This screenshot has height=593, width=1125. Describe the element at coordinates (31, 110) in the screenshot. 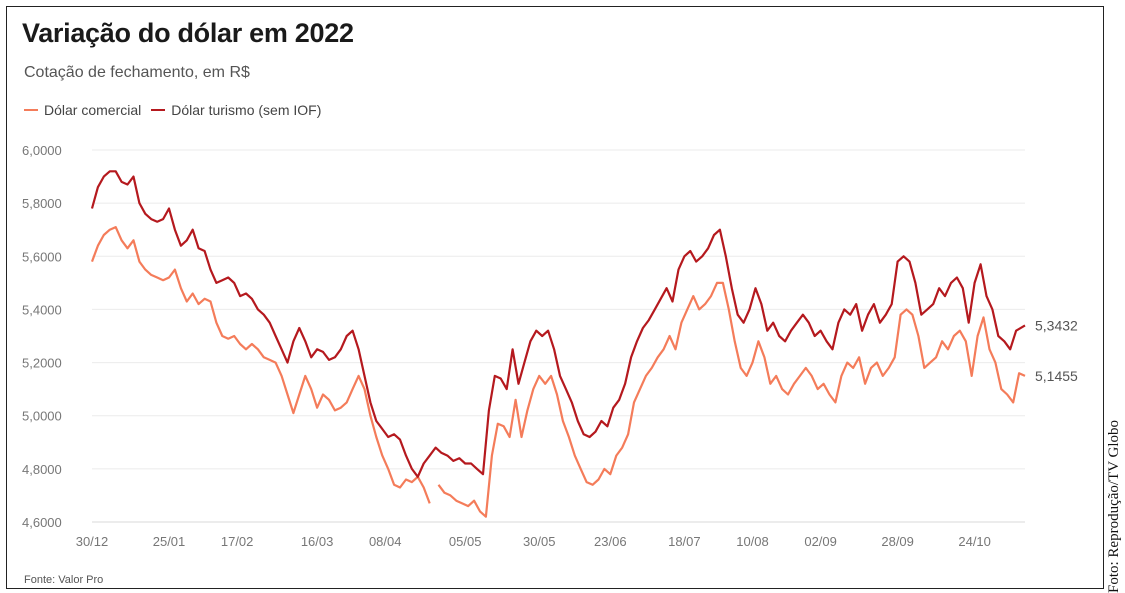

I see `legend-swatch-comercial` at that location.